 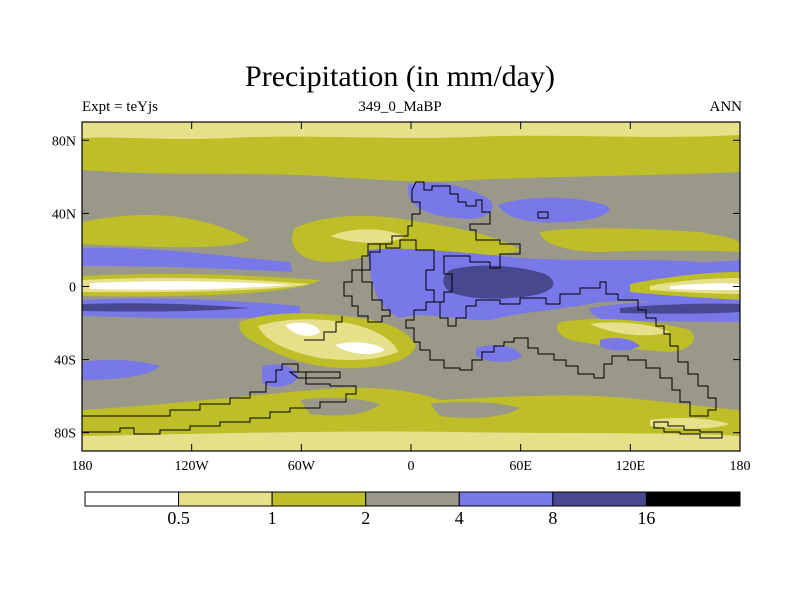 What do you see at coordinates (65, 434) in the screenshot?
I see `y-tick-label: 80S` at bounding box center [65, 434].